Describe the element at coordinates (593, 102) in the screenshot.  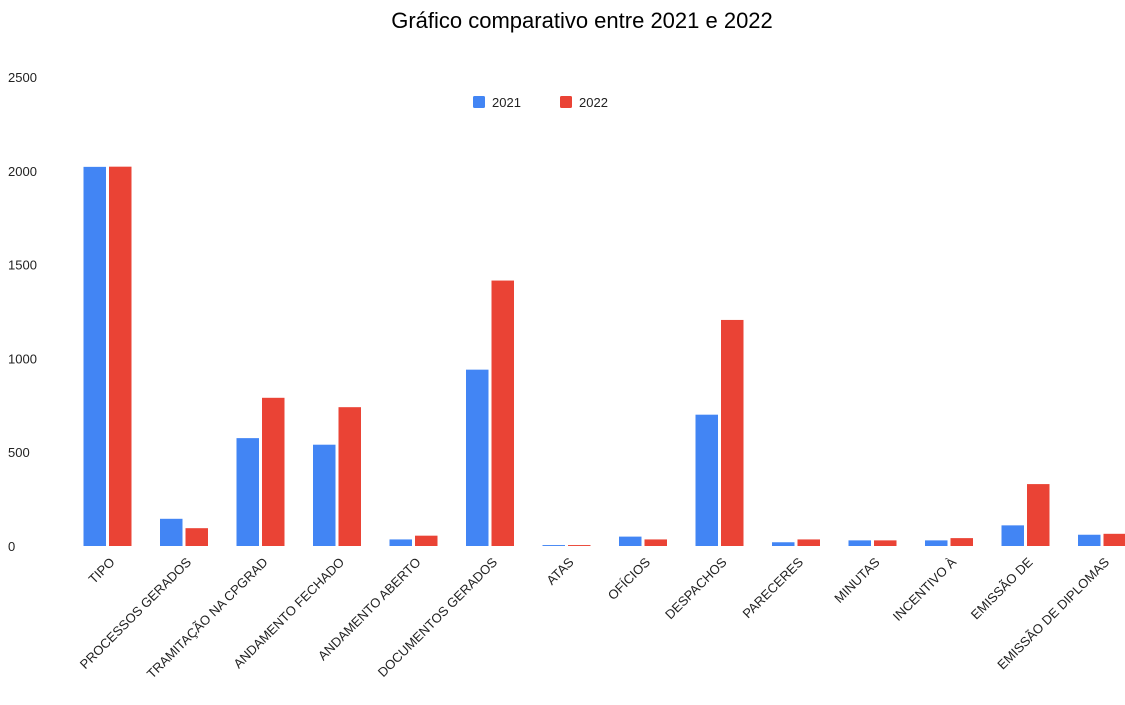
I see `legend-label: 2022` at that location.